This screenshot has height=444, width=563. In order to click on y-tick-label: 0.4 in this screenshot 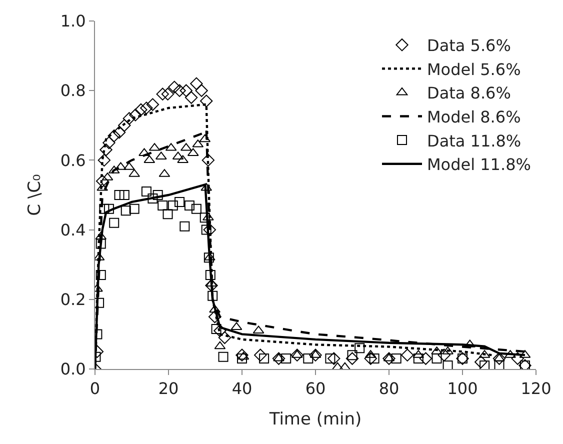, I will do `click(73, 230)`.